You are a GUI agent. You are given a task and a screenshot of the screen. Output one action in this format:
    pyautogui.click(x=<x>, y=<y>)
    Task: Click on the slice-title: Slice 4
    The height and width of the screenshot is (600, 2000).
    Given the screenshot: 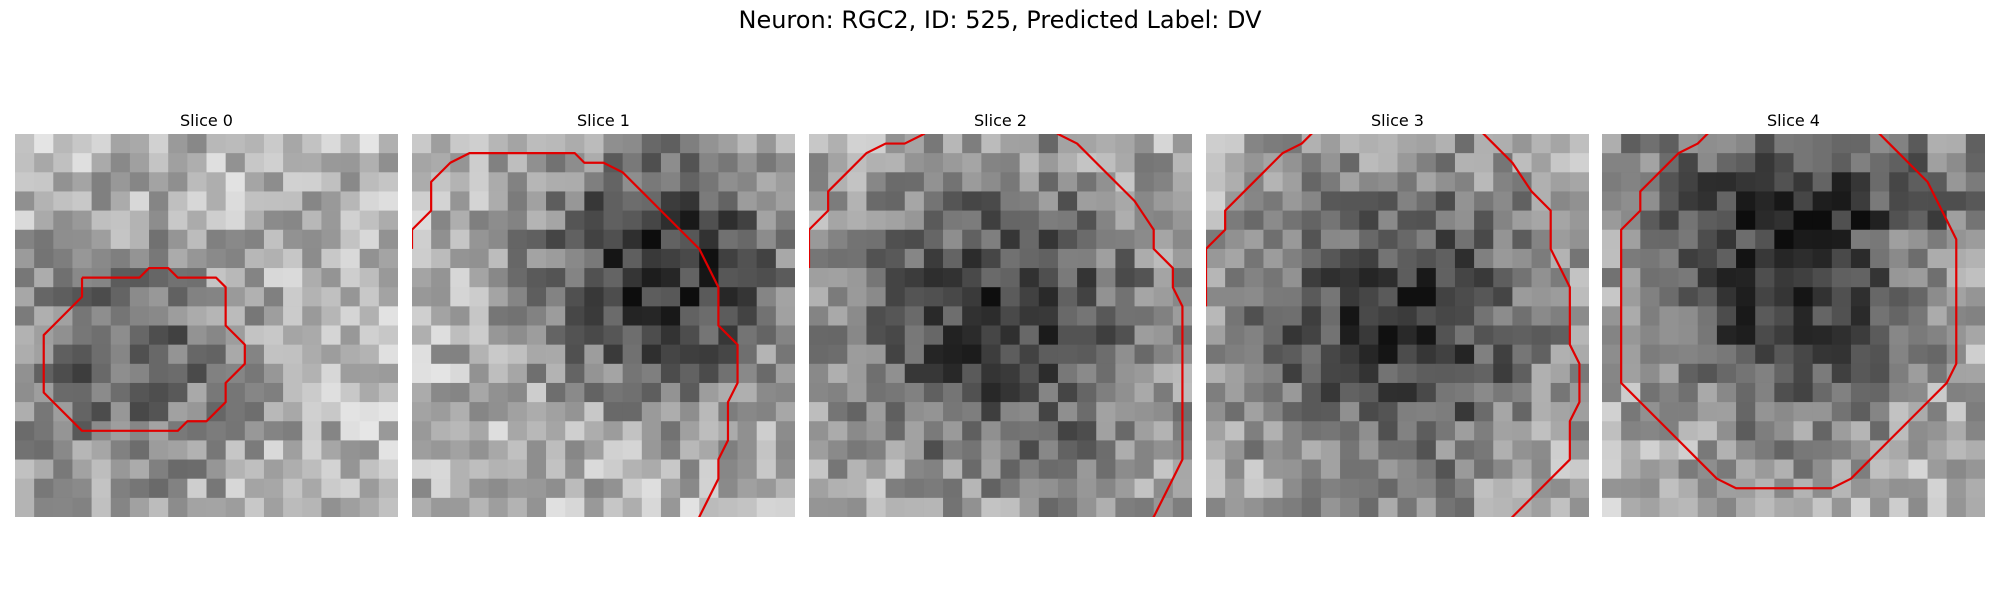 What is the action you would take?
    pyautogui.click(x=1793, y=120)
    